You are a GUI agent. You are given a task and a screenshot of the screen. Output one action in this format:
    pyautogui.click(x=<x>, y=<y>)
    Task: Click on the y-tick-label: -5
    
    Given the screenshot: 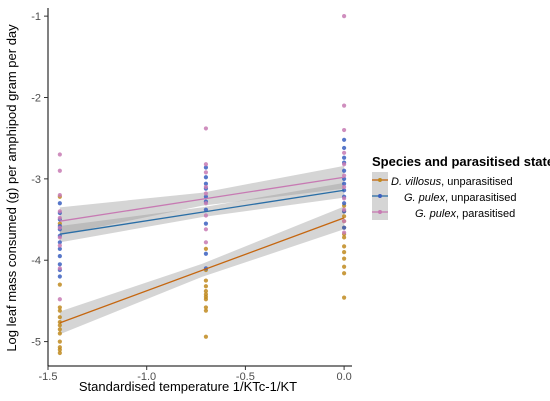 What is the action you would take?
    pyautogui.click(x=36, y=343)
    